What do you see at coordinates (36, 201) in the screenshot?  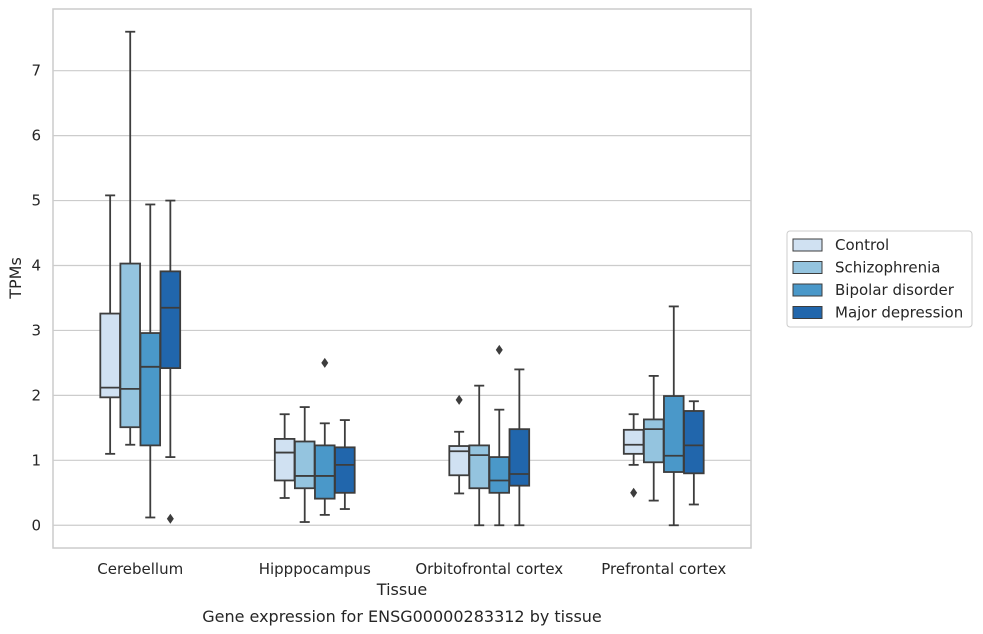 I see `y-tick-label: 5` at bounding box center [36, 201].